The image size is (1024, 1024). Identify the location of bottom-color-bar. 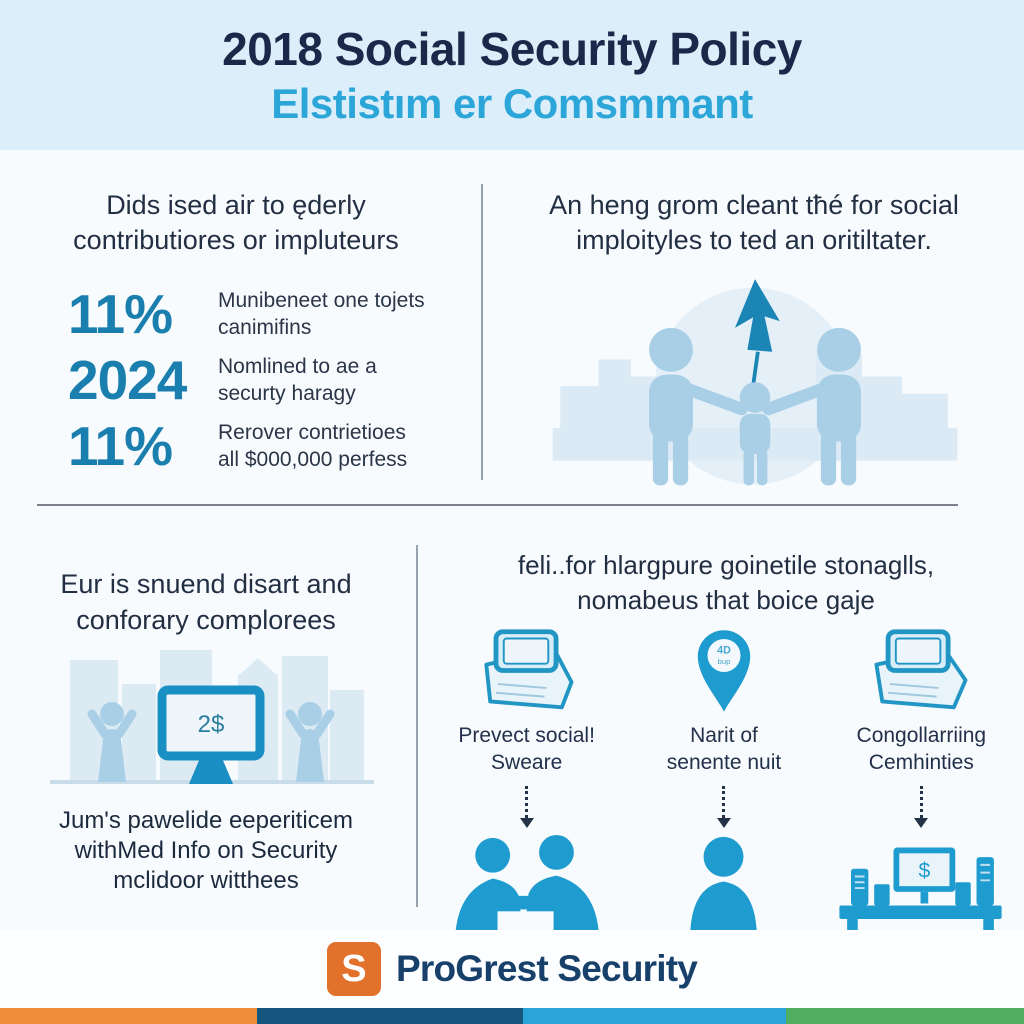
(512, 1016).